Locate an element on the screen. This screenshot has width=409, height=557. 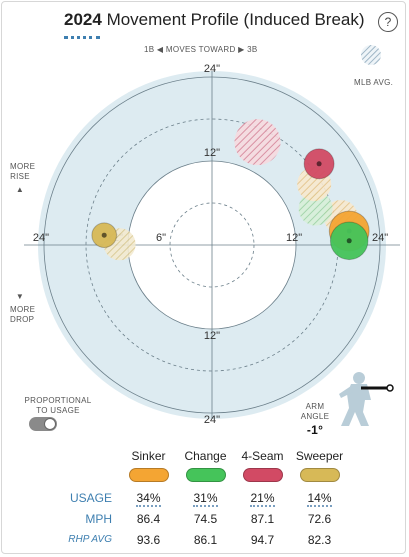
toggle-knob is located at coordinates (50, 424).